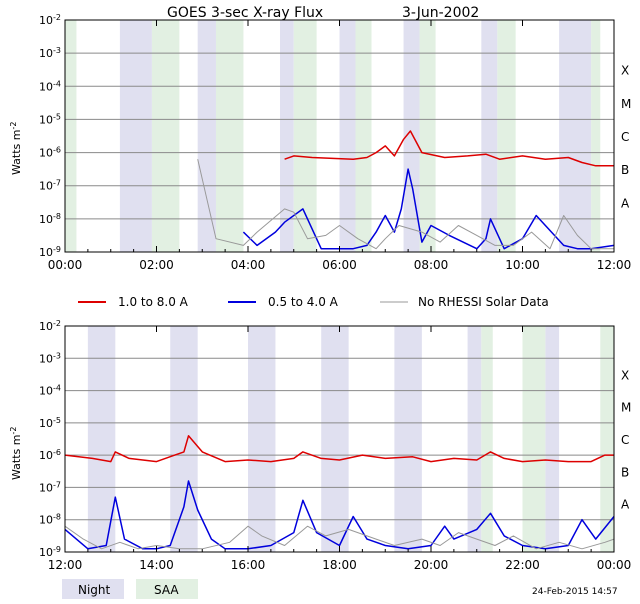 Image resolution: width=640 pixels, height=604 pixels. Describe the element at coordinates (431, 265) in the screenshot. I see `x-tick-label: 08:00` at that location.